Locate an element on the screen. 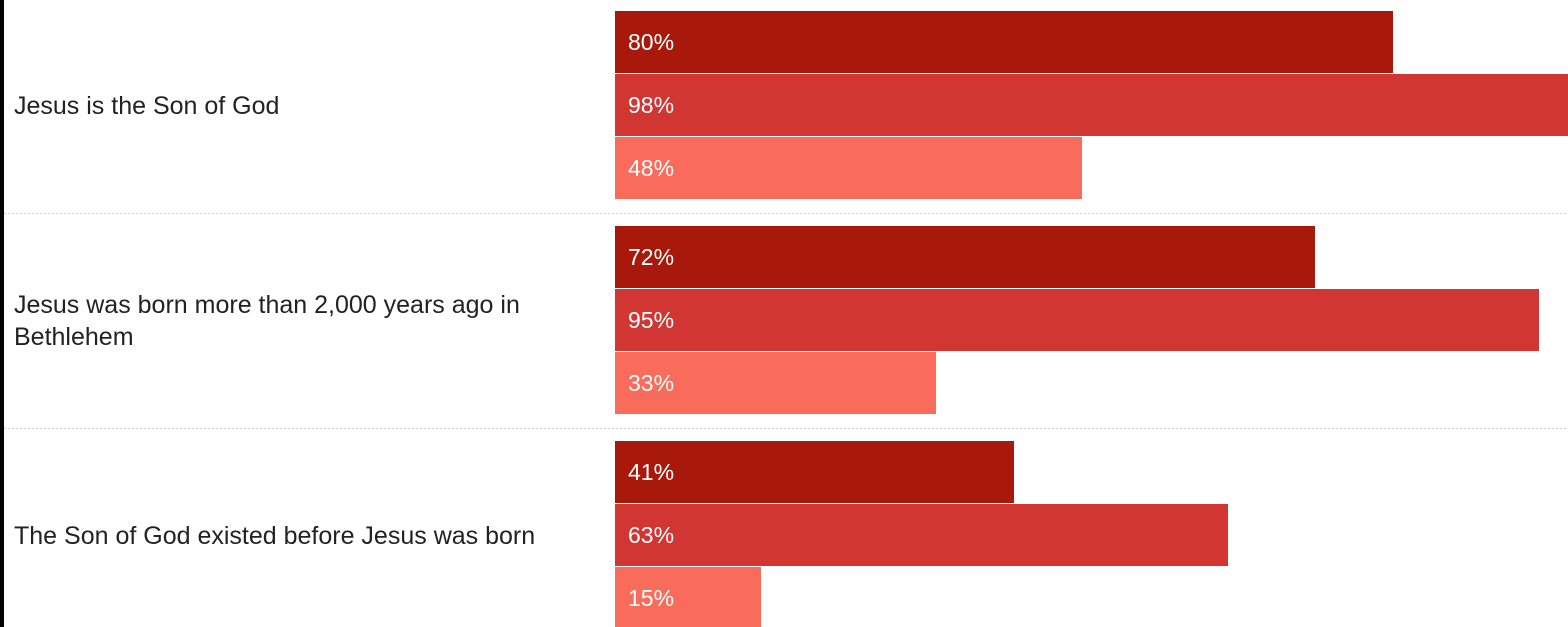  bar-value-label: 72% is located at coordinates (651, 257).